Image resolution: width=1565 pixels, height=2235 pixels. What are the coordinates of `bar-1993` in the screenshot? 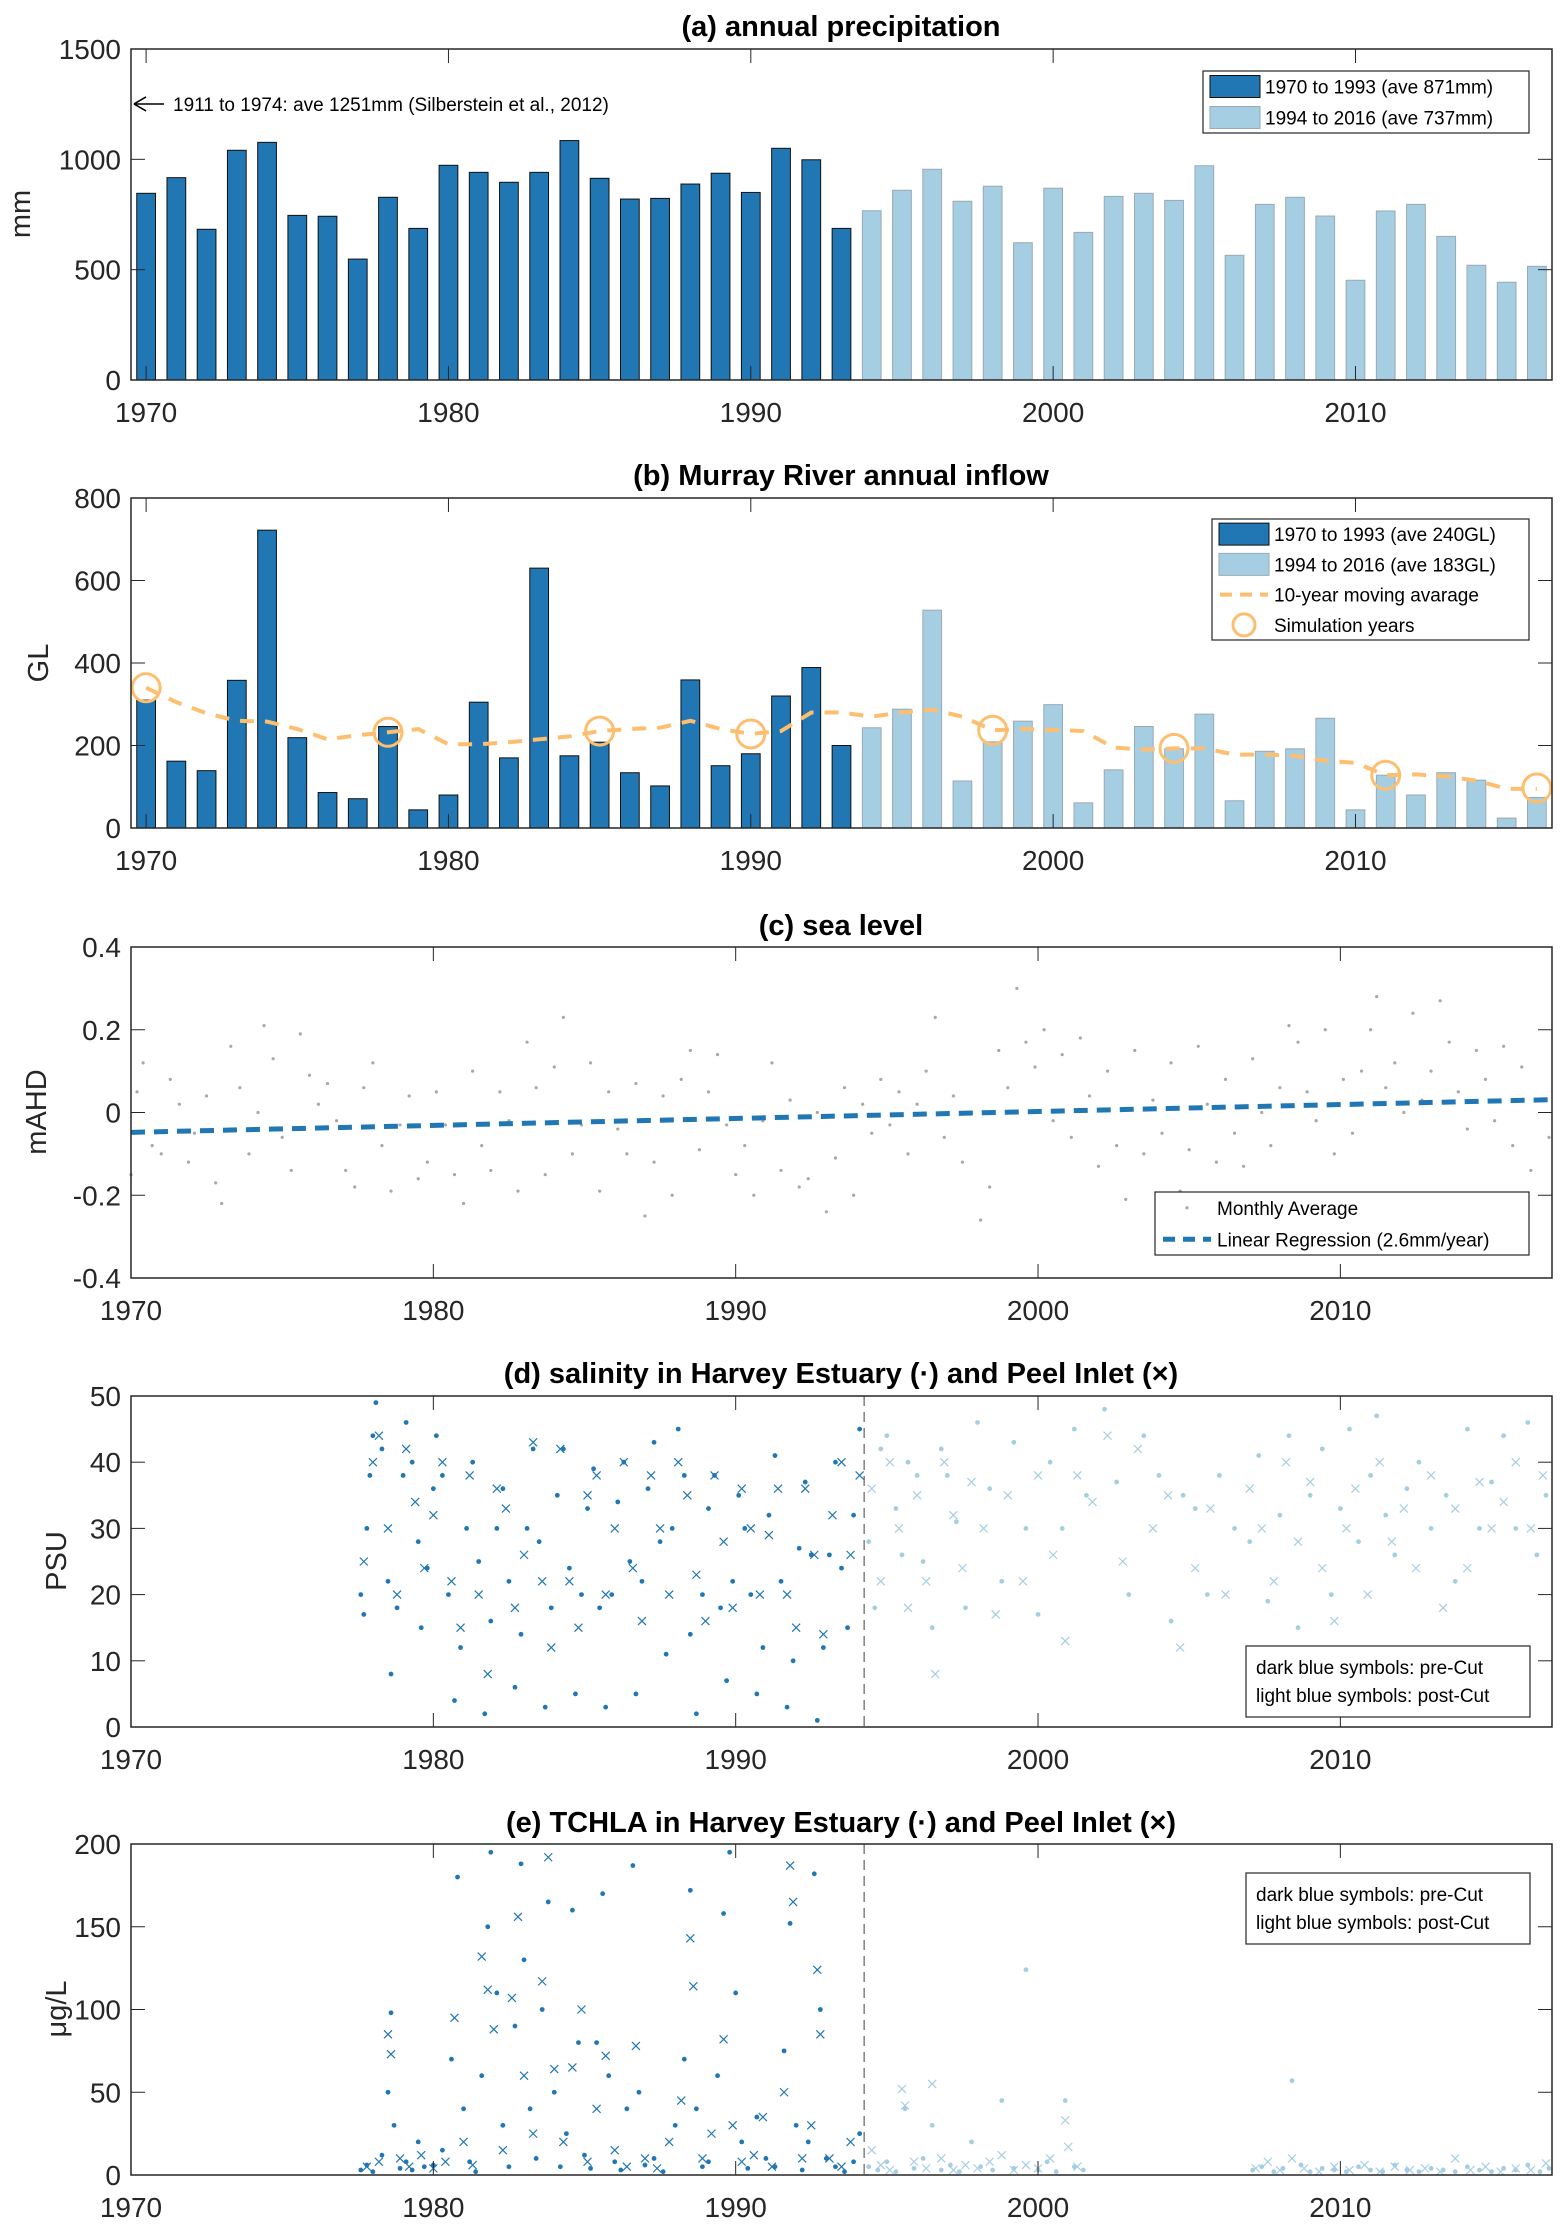 It's located at (841, 787).